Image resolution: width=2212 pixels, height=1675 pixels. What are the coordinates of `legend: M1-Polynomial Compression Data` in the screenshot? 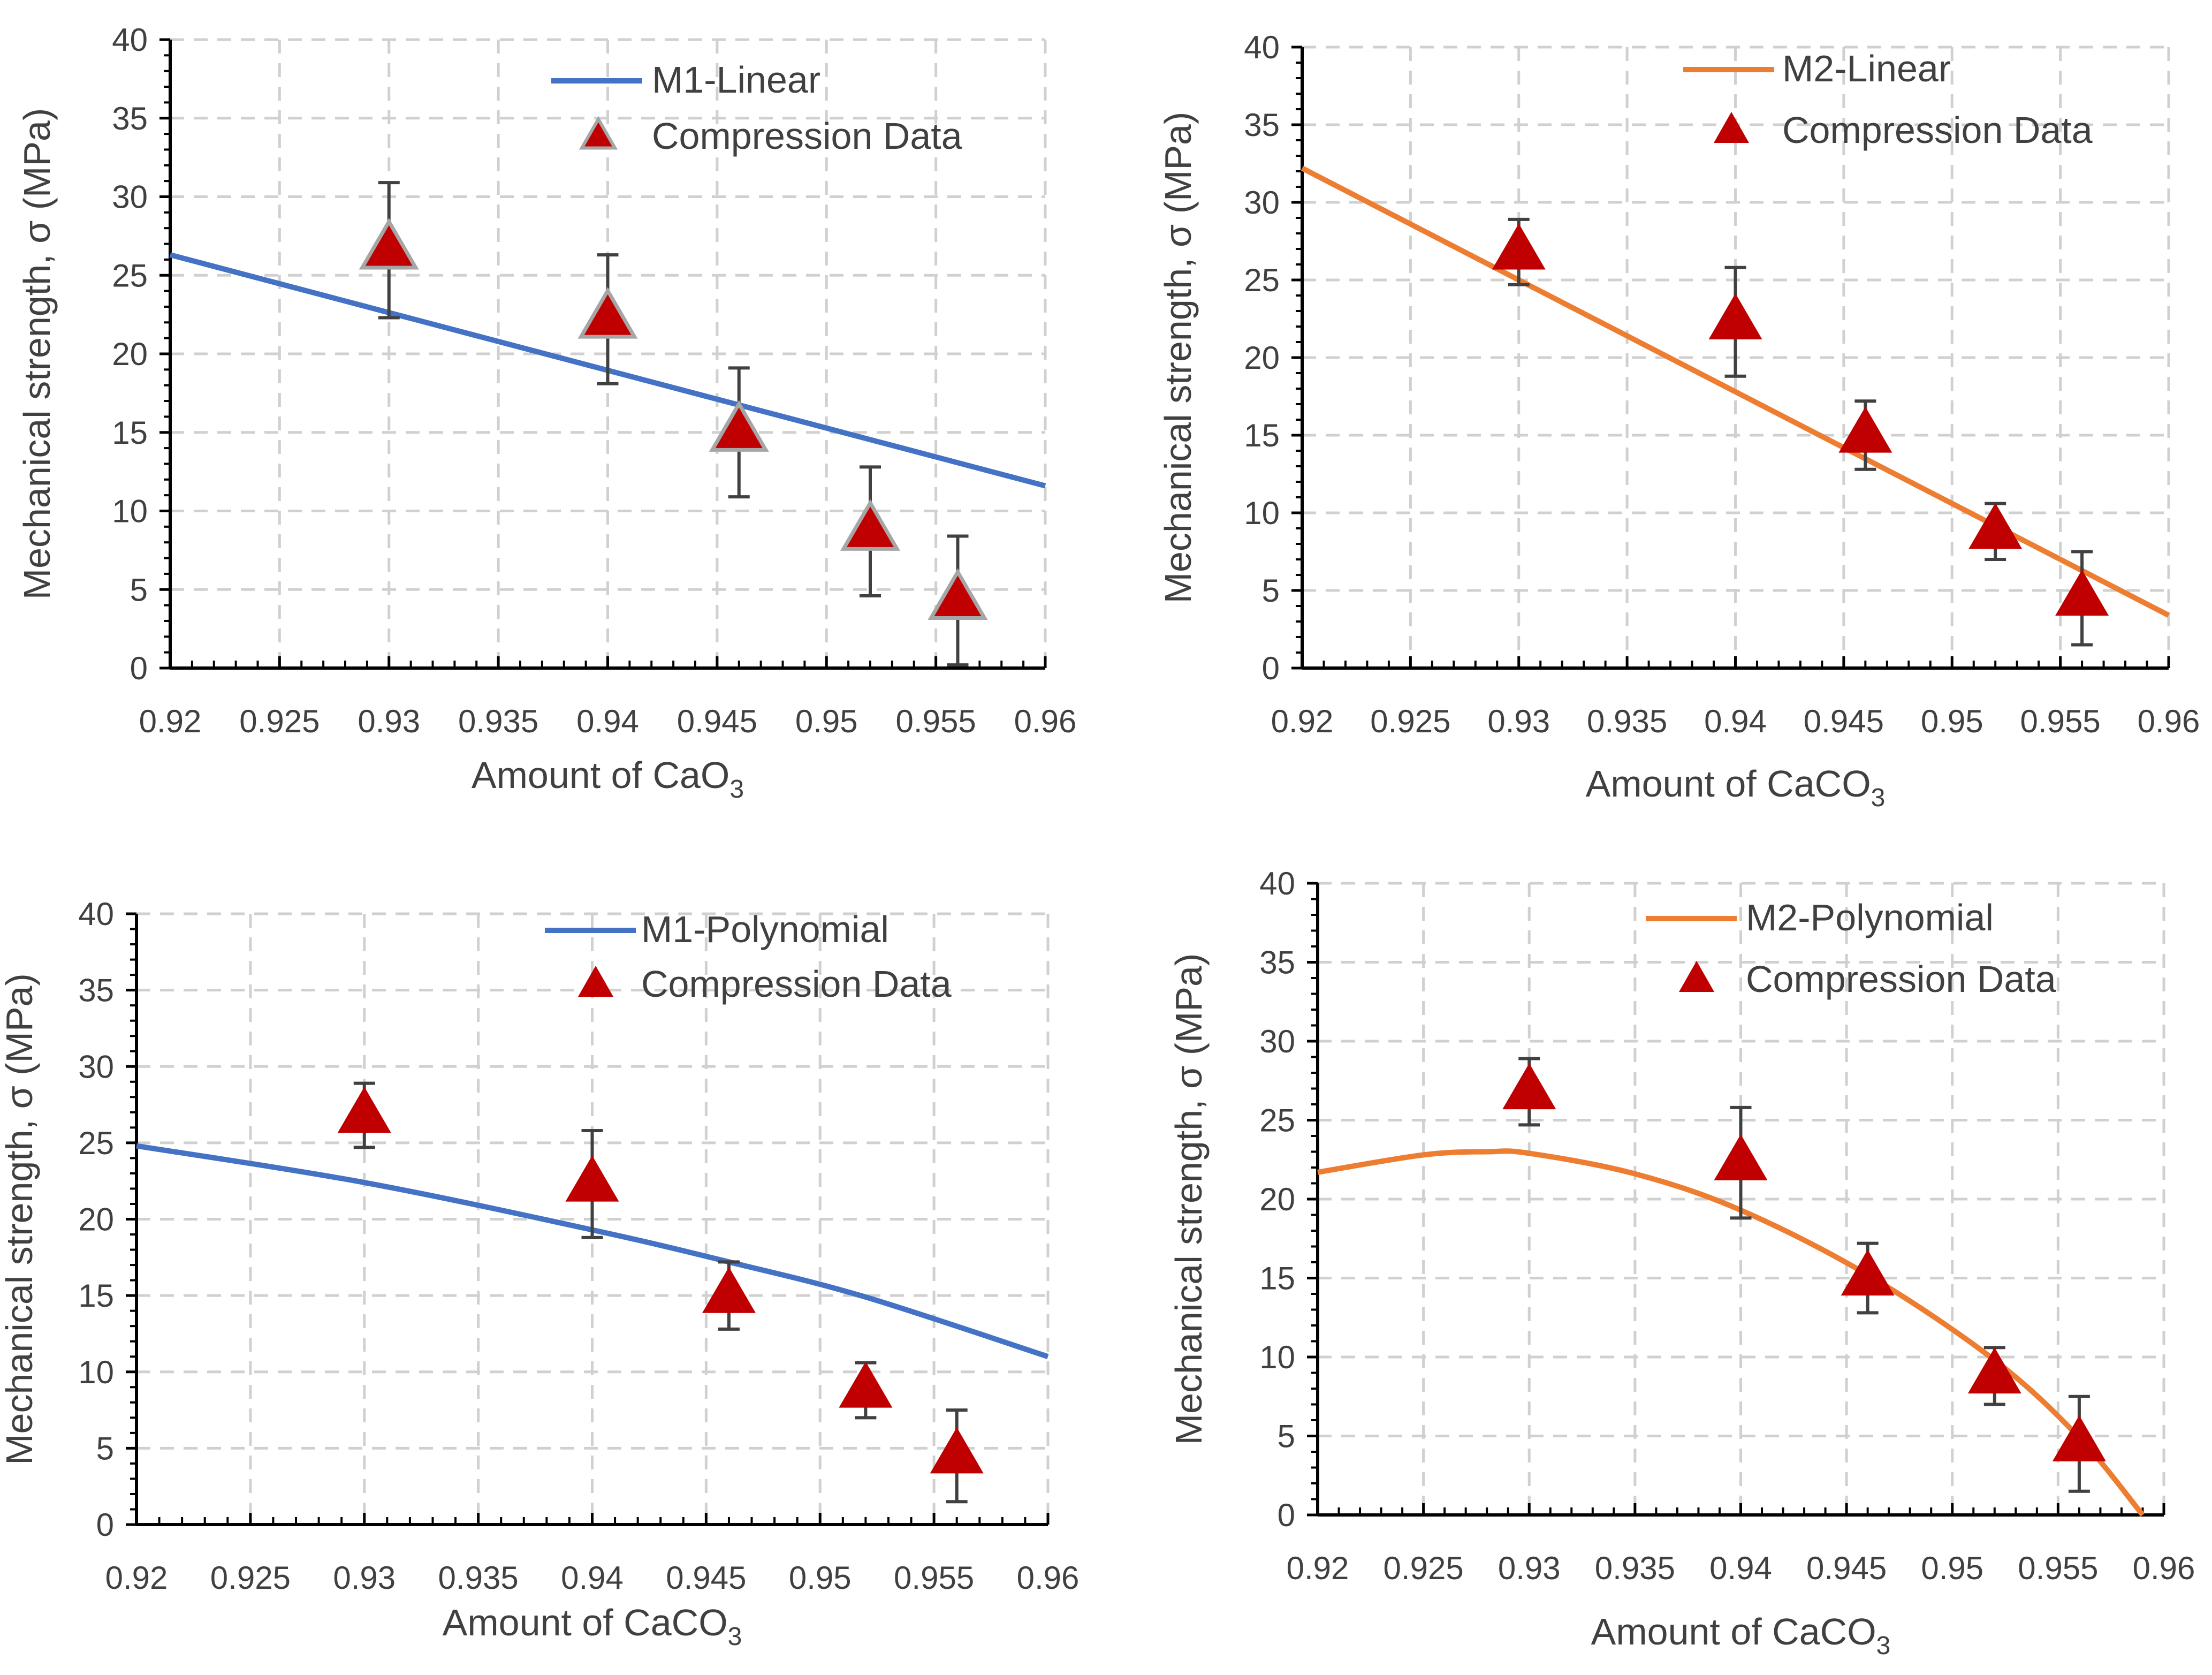 It's located at (748, 956).